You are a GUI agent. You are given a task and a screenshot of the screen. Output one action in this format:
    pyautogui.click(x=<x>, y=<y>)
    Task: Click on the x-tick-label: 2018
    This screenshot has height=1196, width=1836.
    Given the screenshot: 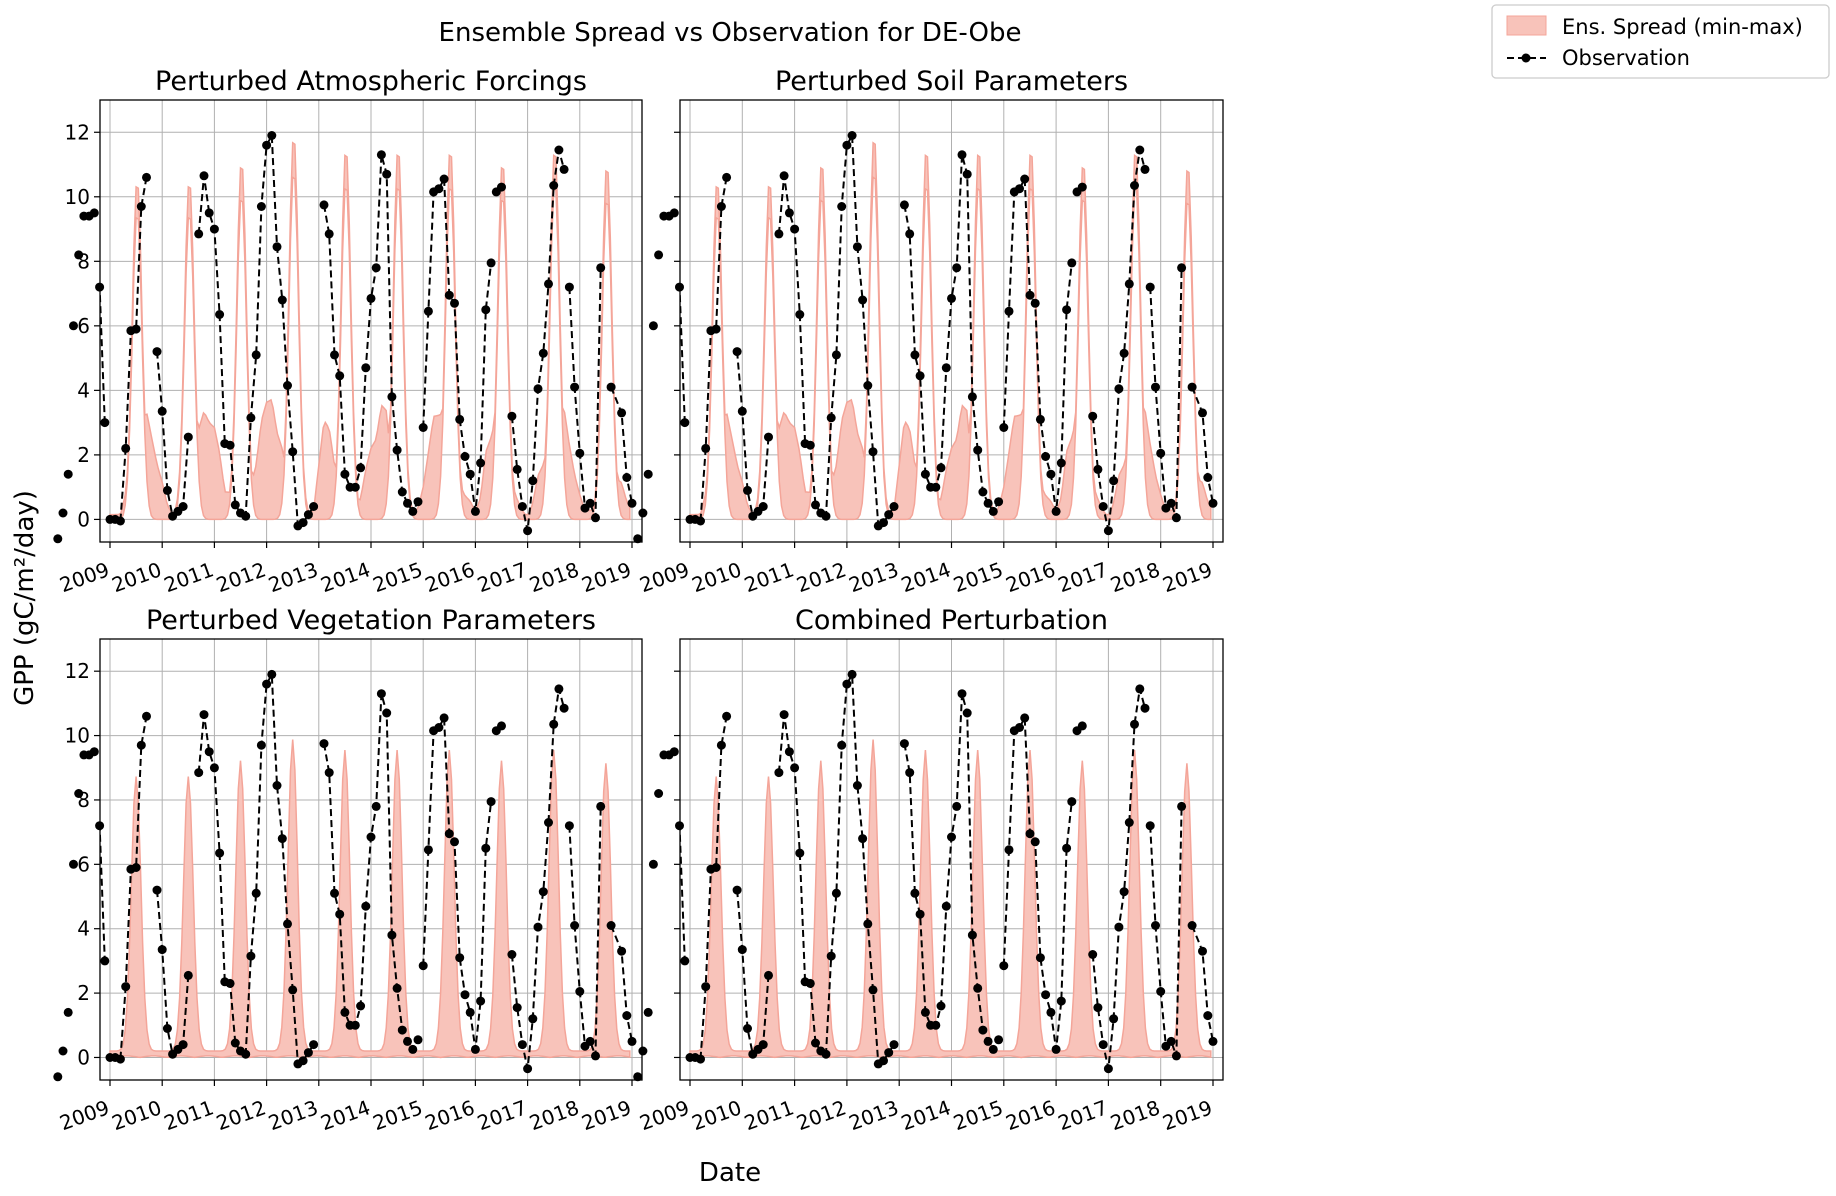 What is the action you would take?
    pyautogui.click(x=554, y=1115)
    